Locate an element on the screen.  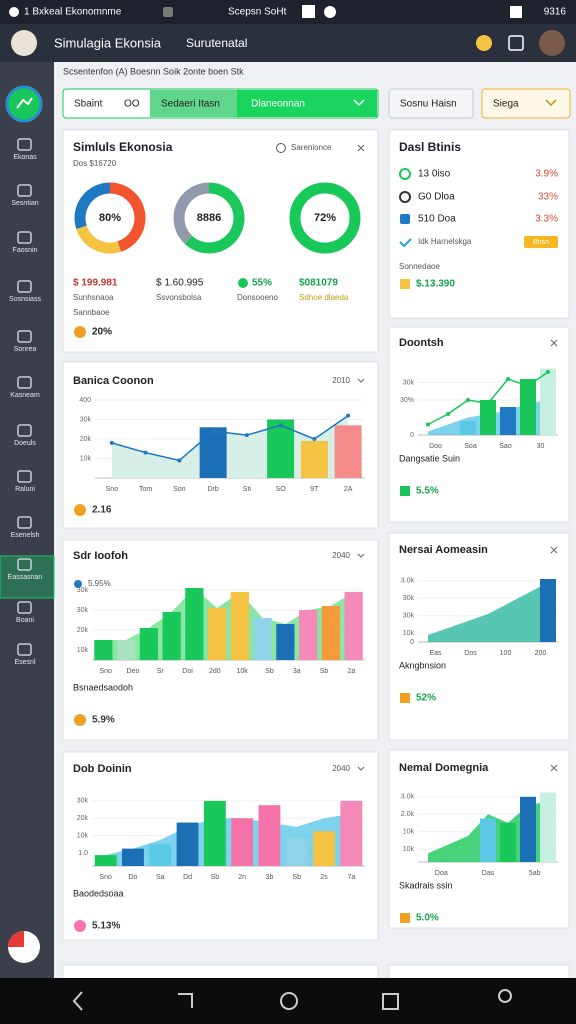
x-tick-label: 3b is located at coordinates (270, 877).